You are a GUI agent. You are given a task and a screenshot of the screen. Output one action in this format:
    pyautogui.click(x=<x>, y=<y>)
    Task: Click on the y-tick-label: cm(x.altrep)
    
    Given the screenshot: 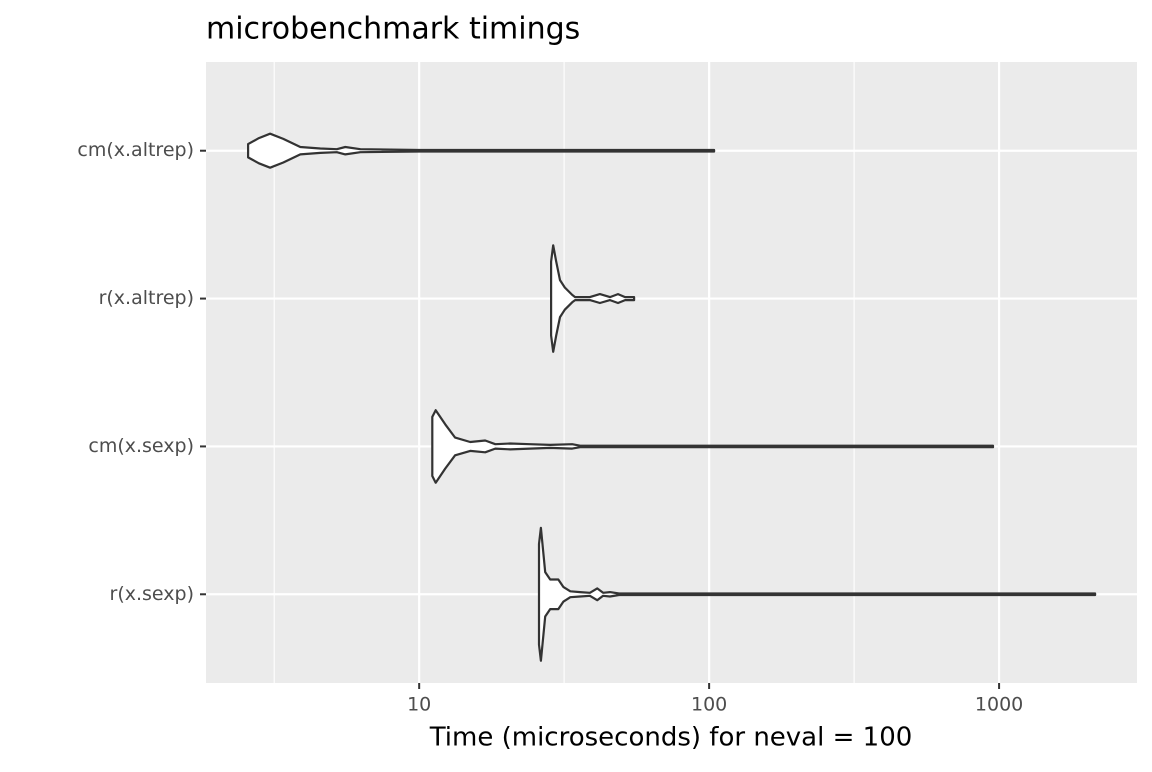 What is the action you would take?
    pyautogui.click(x=135, y=150)
    